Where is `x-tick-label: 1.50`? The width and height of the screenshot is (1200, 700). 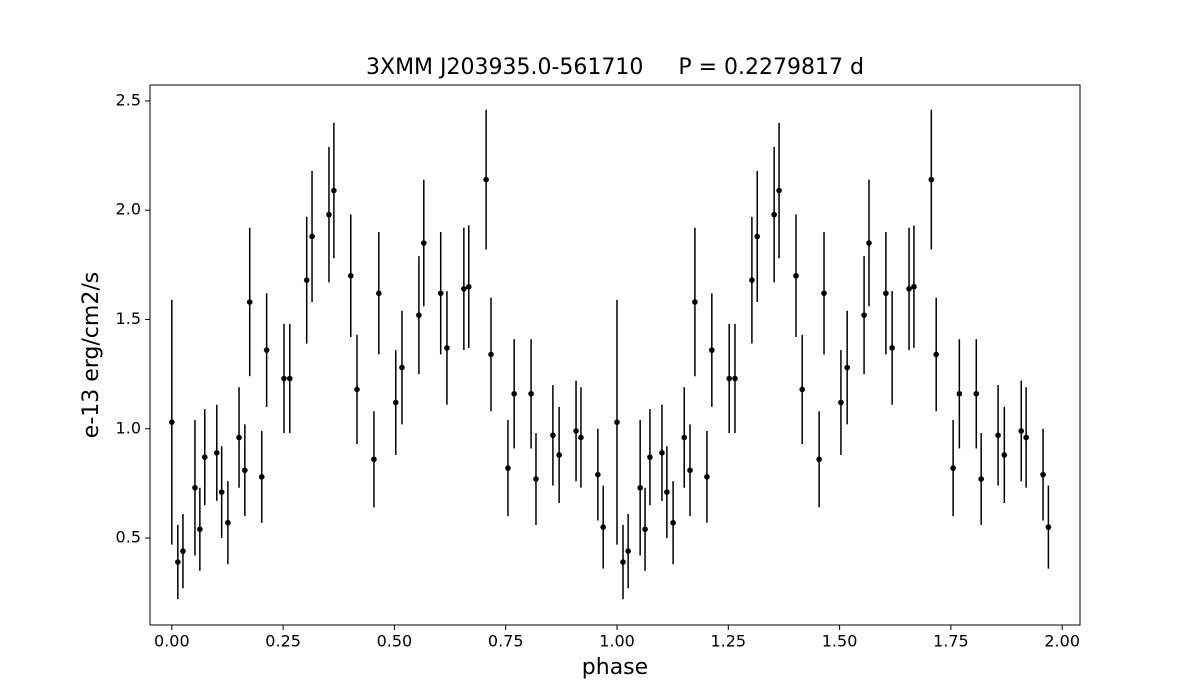
x-tick-label: 1.50 is located at coordinates (840, 641).